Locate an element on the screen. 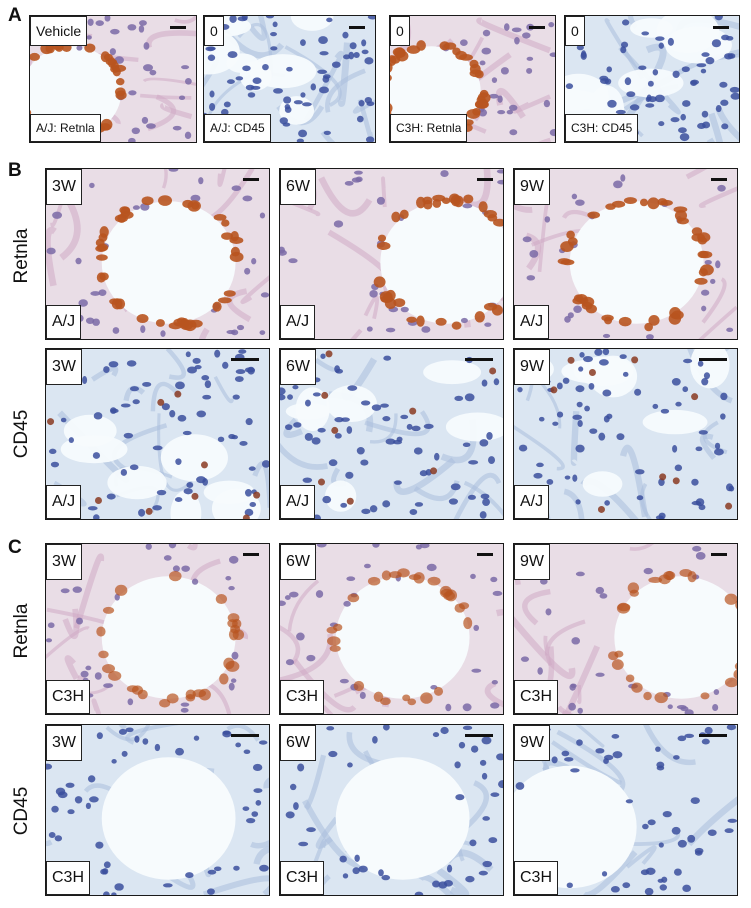  row-label-b-cd45: CD45 is located at coordinates (21, 434).